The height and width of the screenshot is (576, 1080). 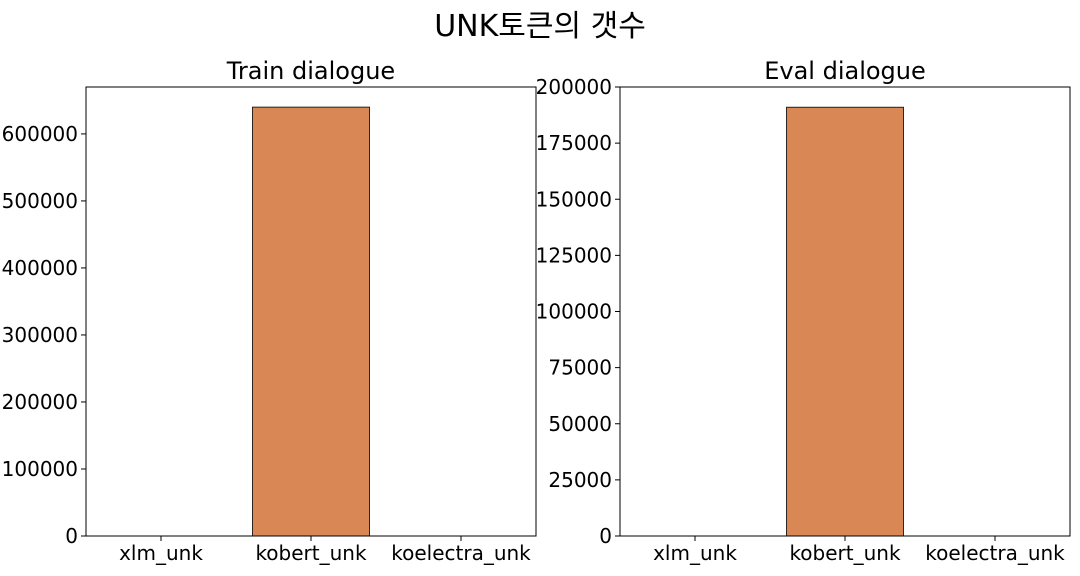 What do you see at coordinates (40, 134) in the screenshot?
I see `y-tick-label: 600000` at bounding box center [40, 134].